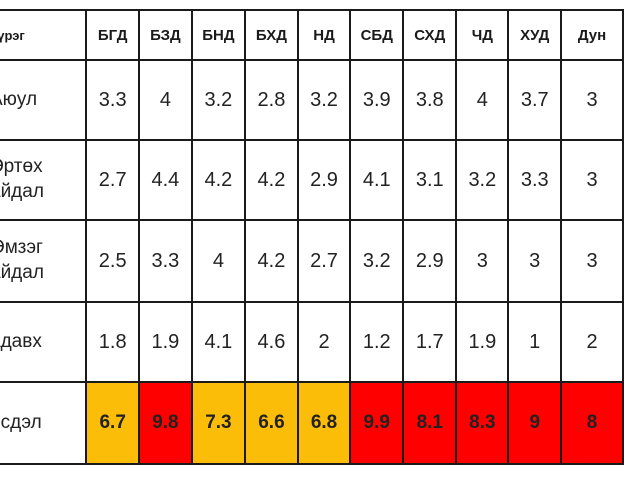  What do you see at coordinates (377, 423) in the screenshot?
I see `total-value-cell: 9.9` at bounding box center [377, 423].